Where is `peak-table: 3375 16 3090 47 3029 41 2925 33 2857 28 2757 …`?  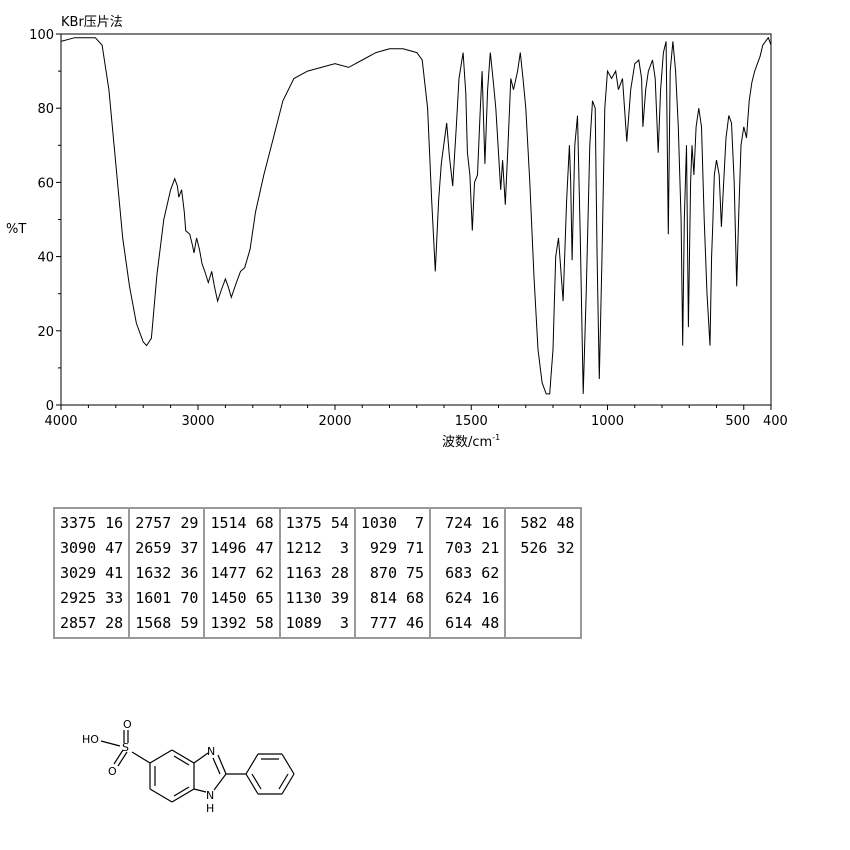
peak-table: 3375 16 3090 47 3029 41 2925 33 2857 28 2757 … is located at coordinates (317, 573).